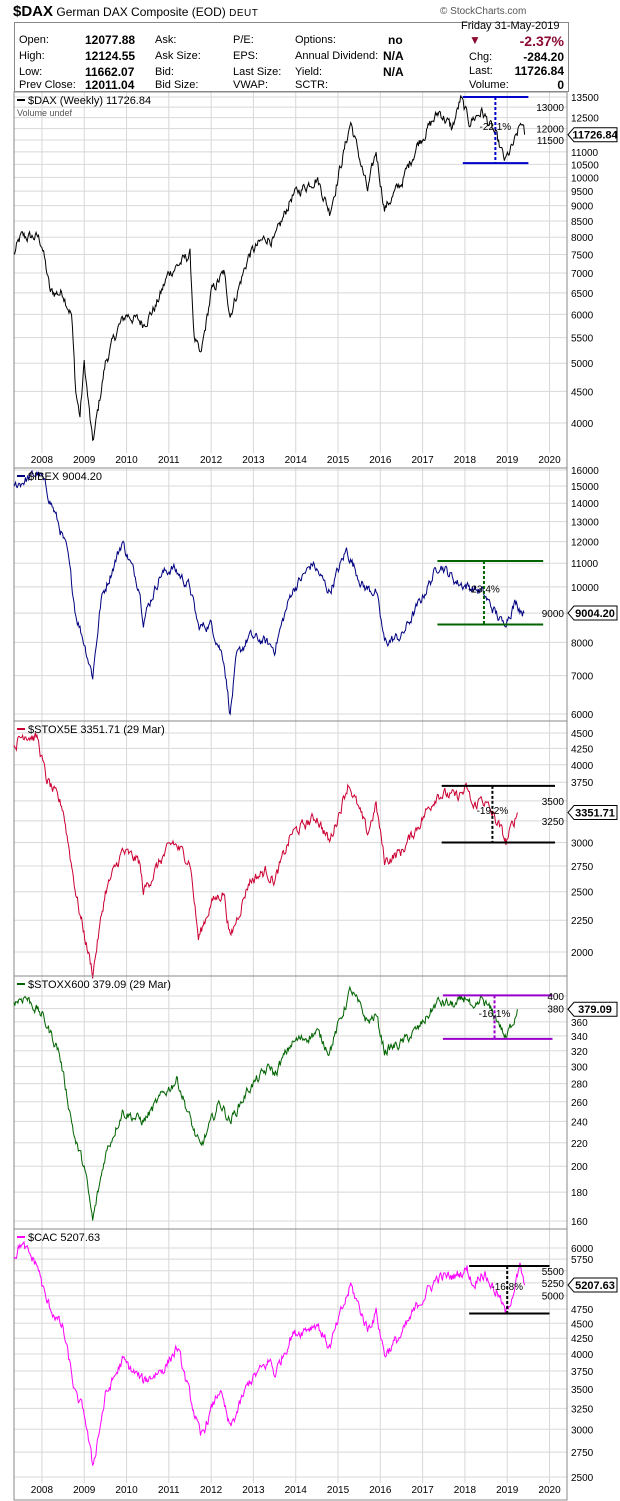 Image resolution: width=620 pixels, height=1501 pixels. I want to click on volume-value: 0, so click(560, 85).